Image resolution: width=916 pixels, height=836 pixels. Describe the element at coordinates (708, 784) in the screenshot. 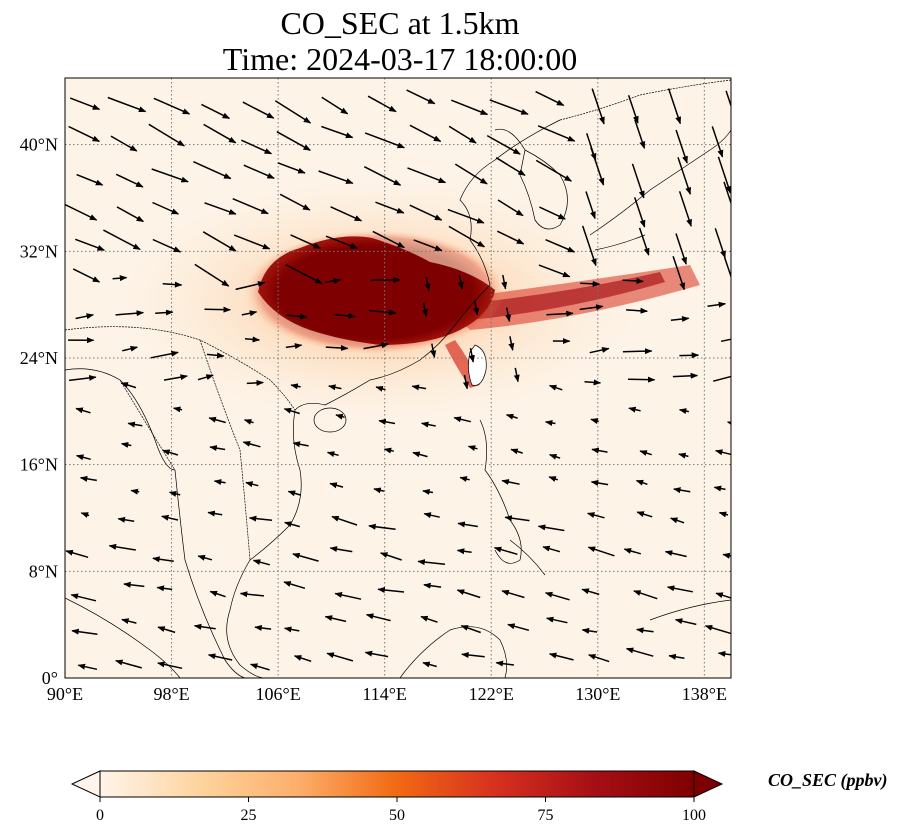

I see `colorbar-high-extension` at that location.